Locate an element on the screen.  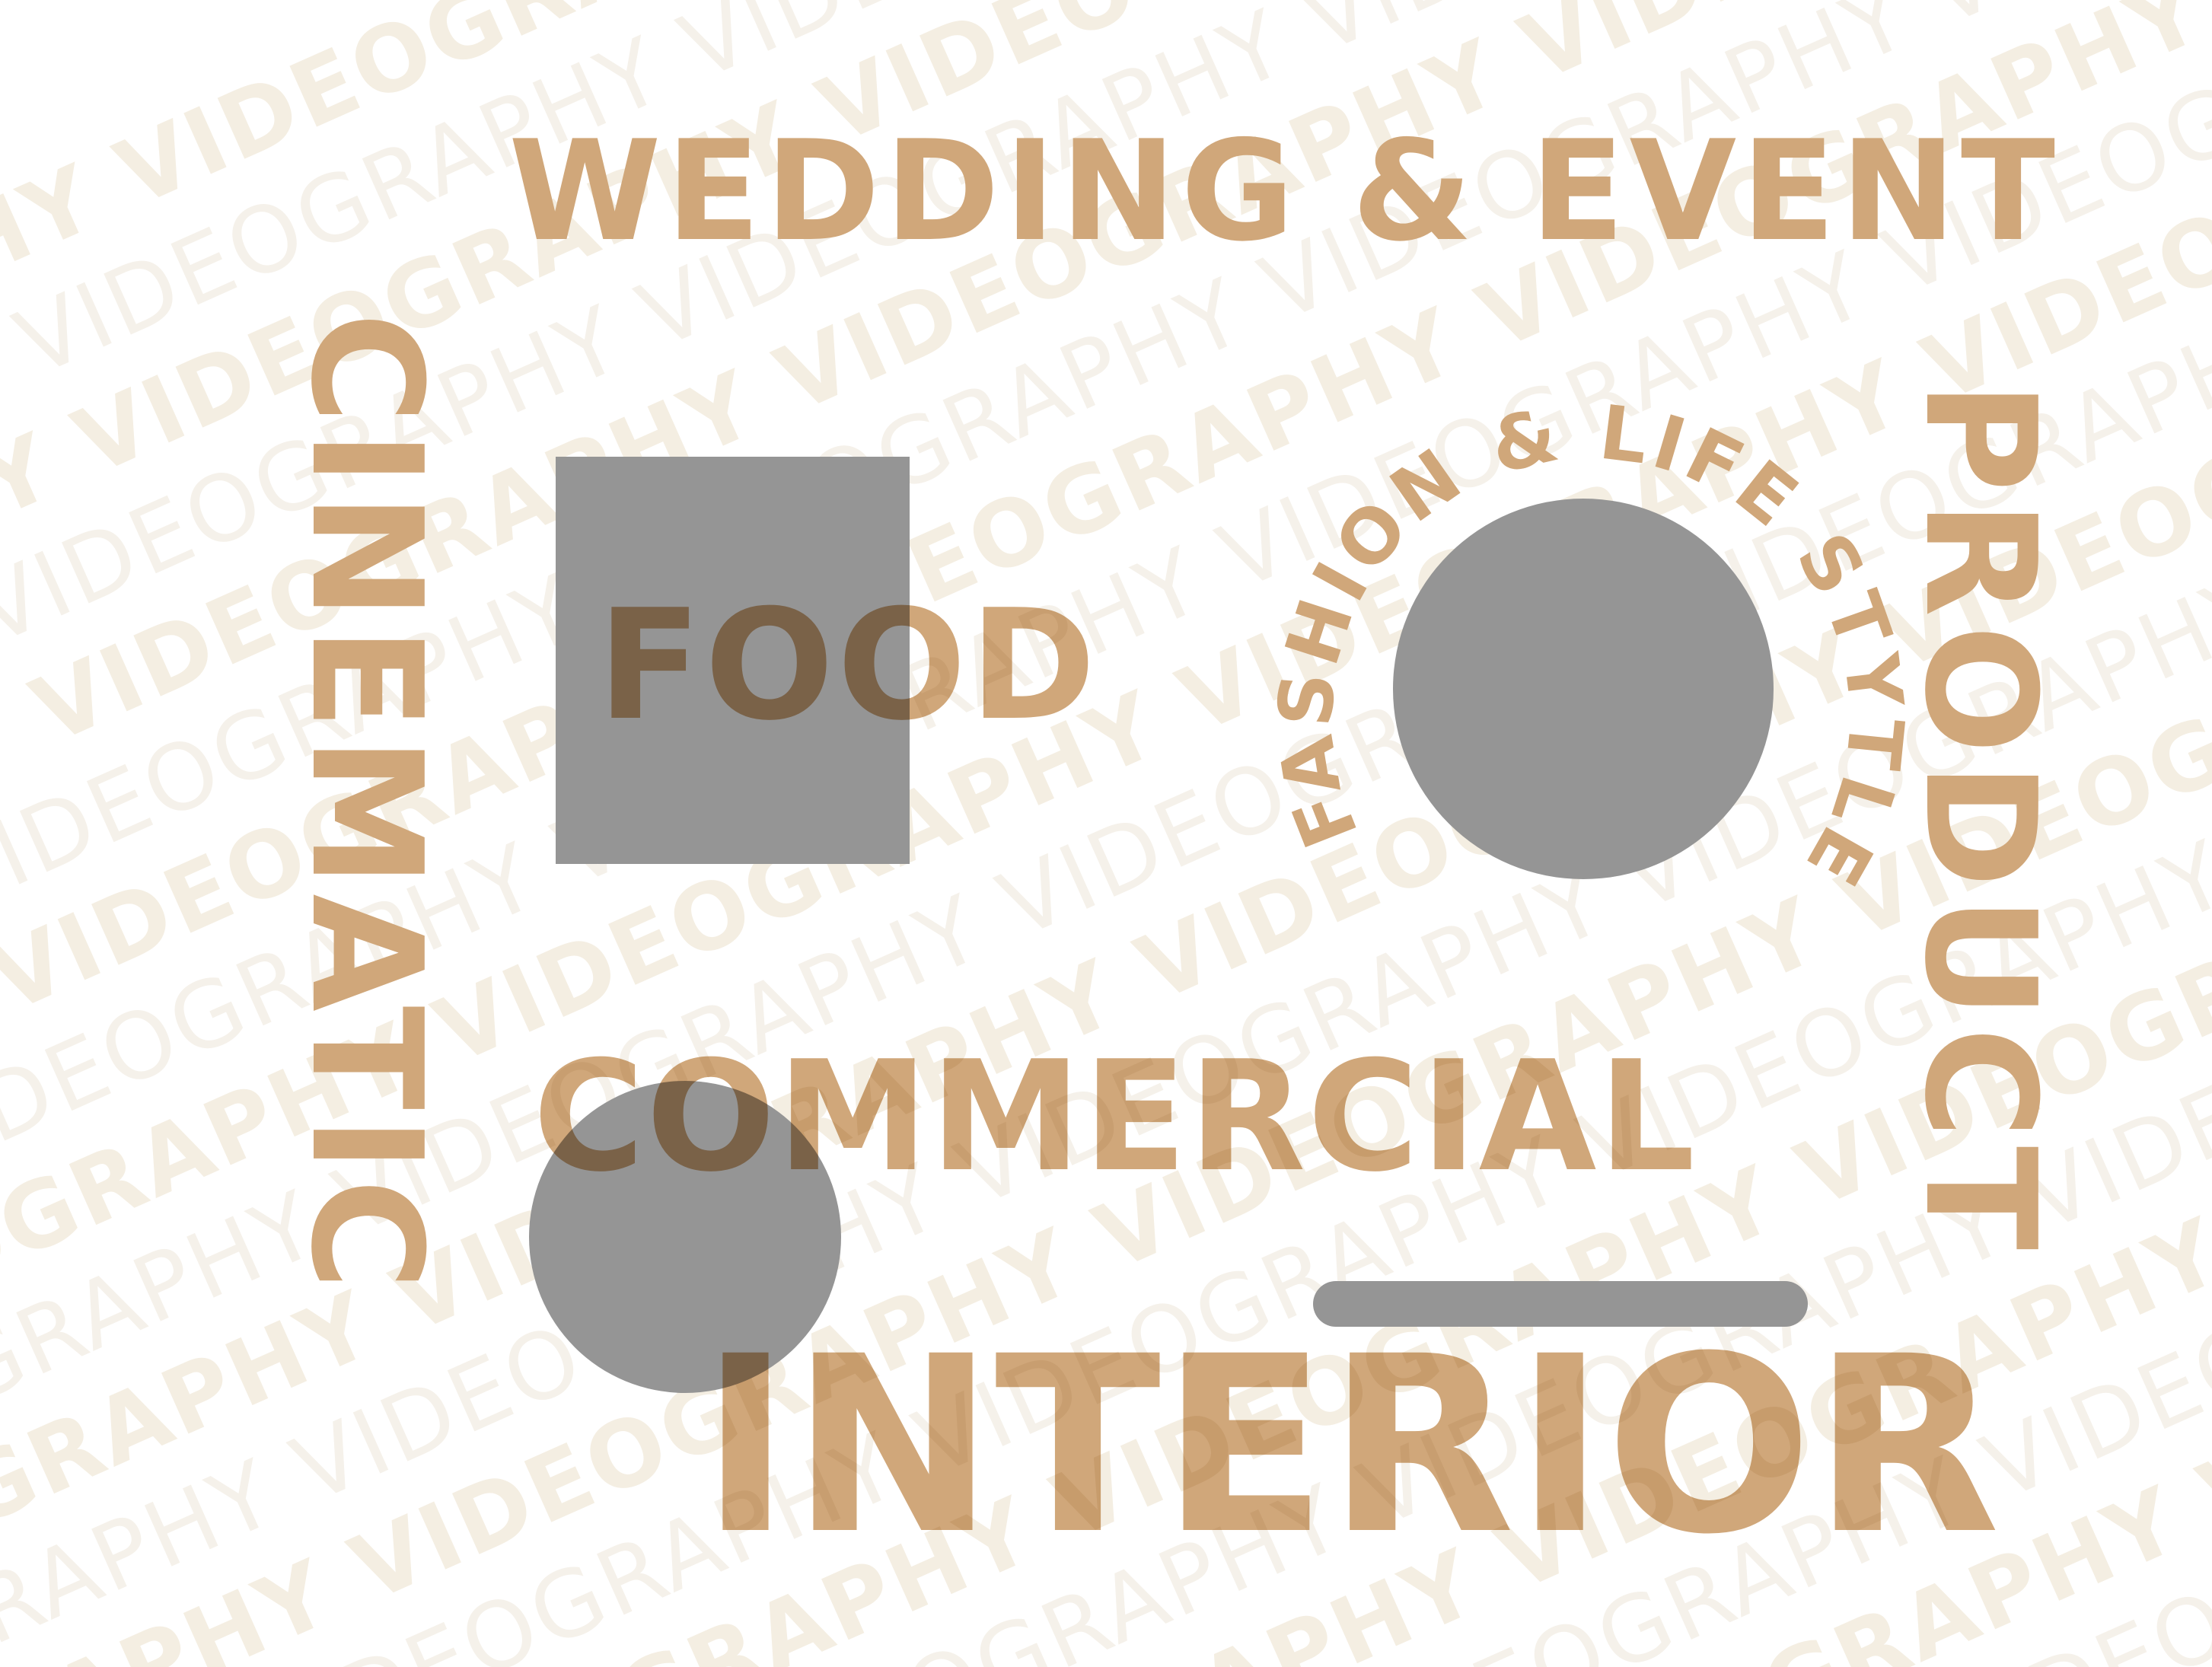
food-image-placeholder is located at coordinates (733, 660).